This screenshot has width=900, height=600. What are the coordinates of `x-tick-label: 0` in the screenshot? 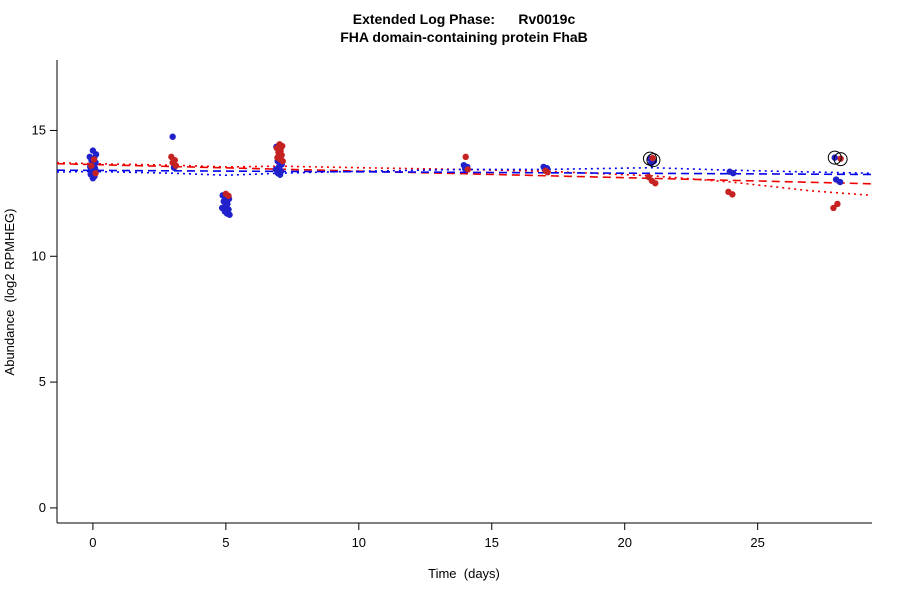 It's located at (92, 542).